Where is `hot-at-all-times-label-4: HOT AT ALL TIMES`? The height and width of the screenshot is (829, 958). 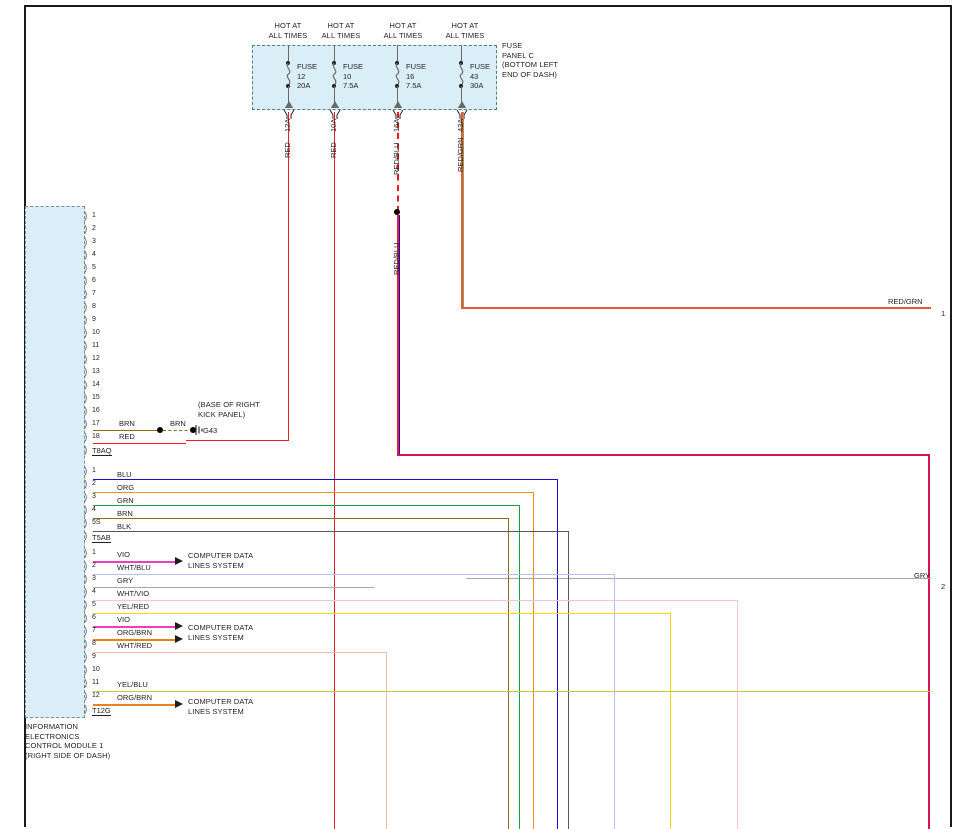
hot-at-all-times-label-4: HOT AT ALL TIMES is located at coordinates (465, 30).